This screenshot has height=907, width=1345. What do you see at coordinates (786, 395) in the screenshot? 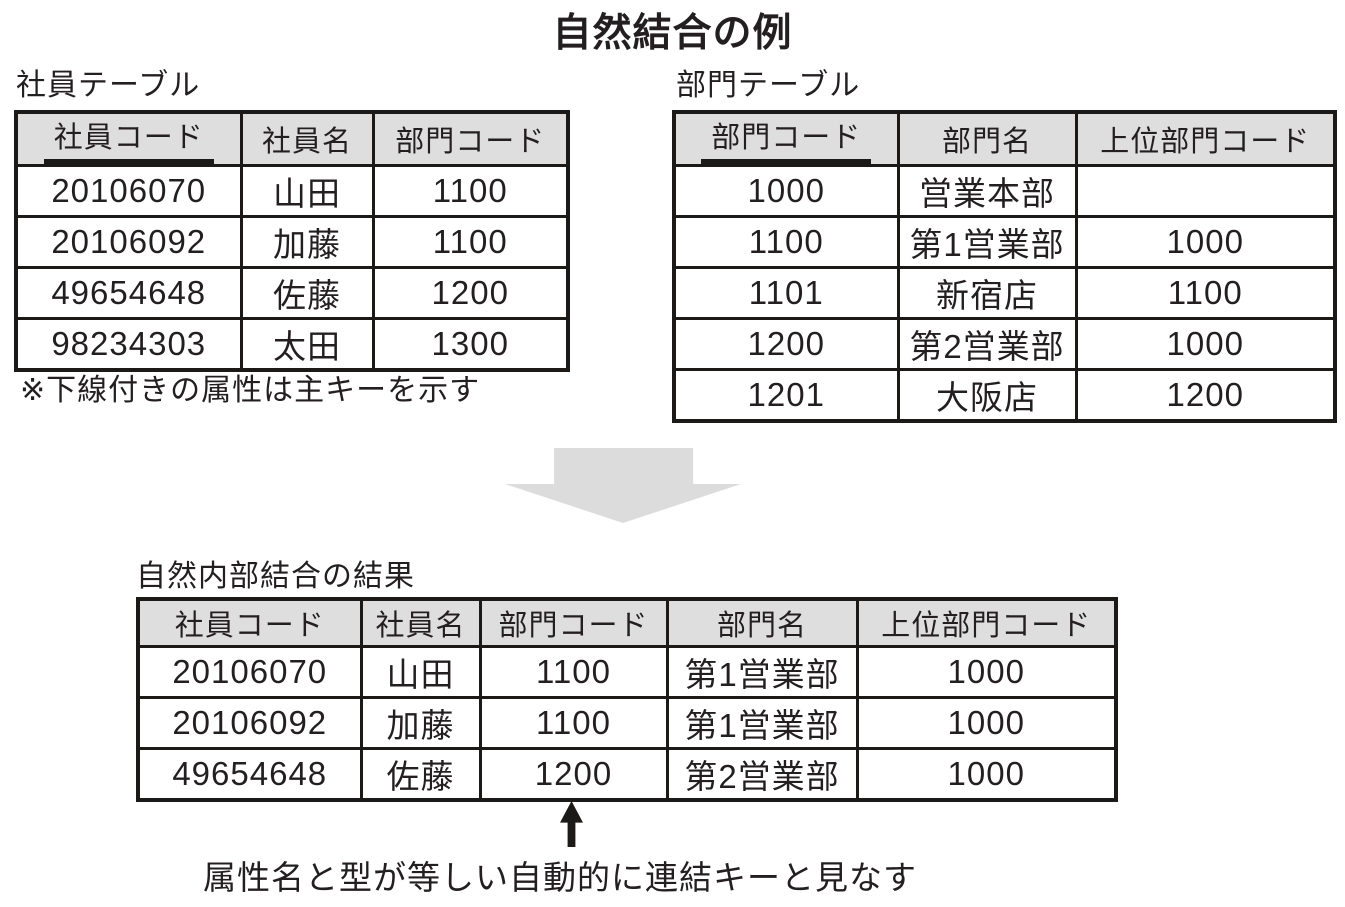
I see `table-cell: 1201` at bounding box center [786, 395].